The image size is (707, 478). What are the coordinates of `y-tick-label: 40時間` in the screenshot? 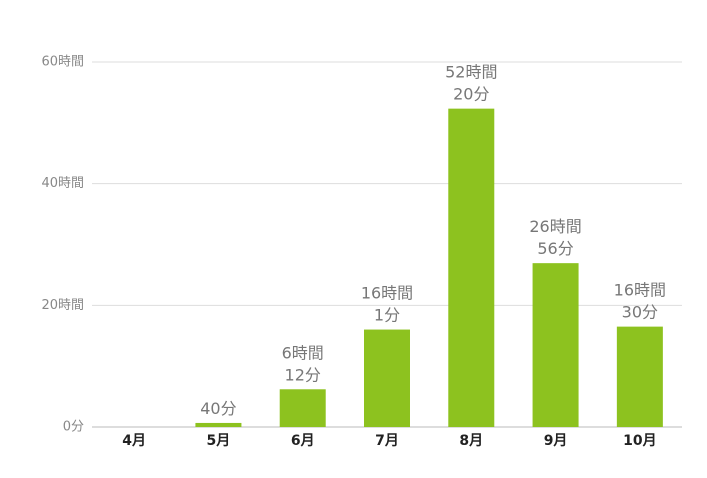 It's located at (62, 183).